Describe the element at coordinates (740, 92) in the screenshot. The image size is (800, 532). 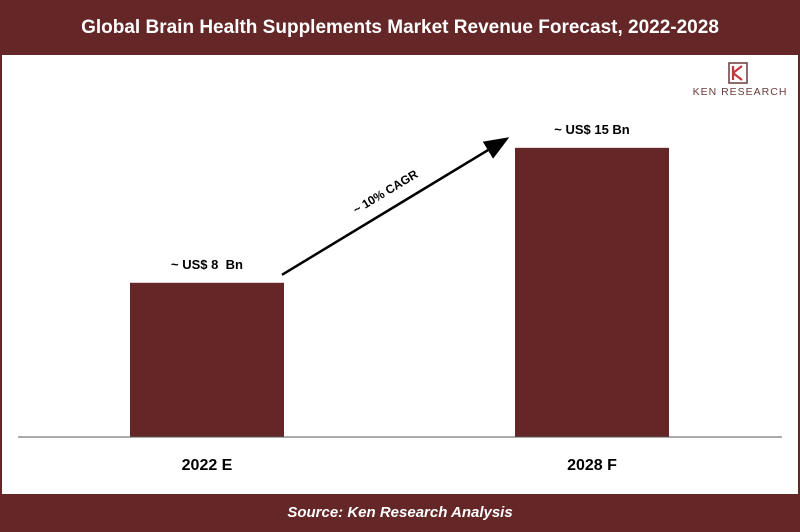
I see `logo-text: KEN RESEARCH` at that location.